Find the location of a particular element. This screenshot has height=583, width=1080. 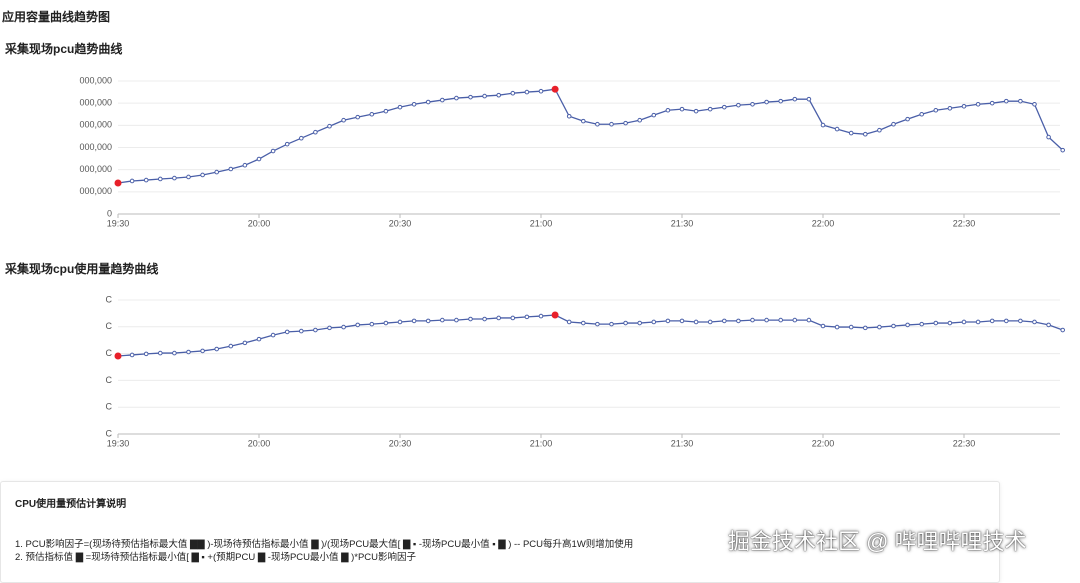

x-tick-label: 19:30 is located at coordinates (118, 443).